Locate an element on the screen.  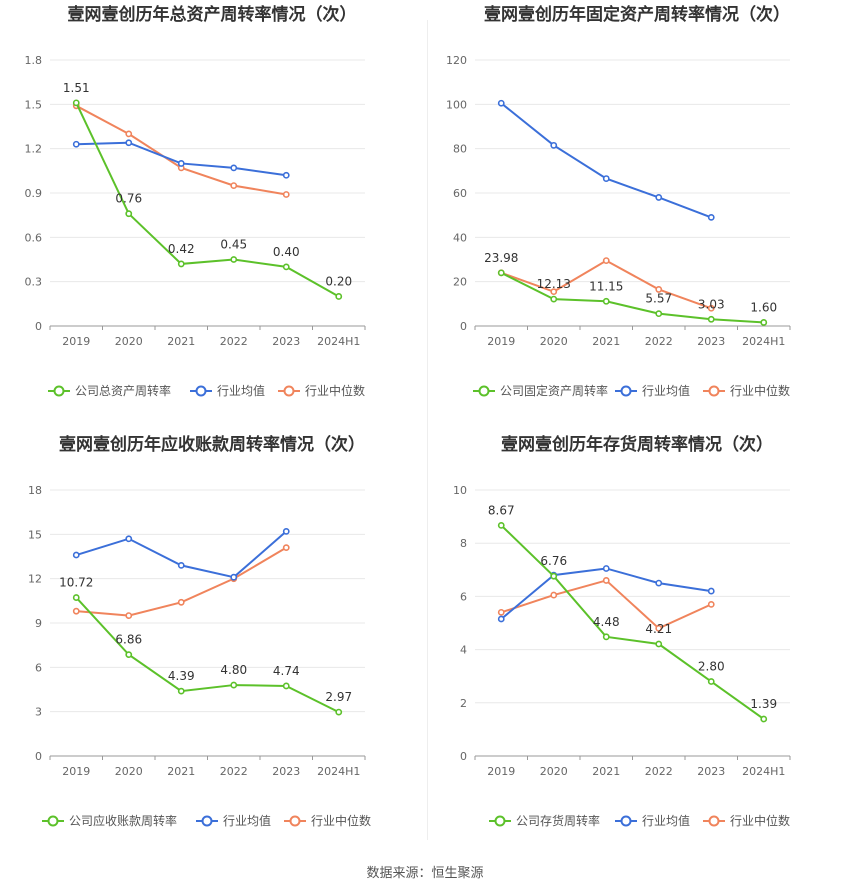
data-label: 0.20 is located at coordinates (338, 281).